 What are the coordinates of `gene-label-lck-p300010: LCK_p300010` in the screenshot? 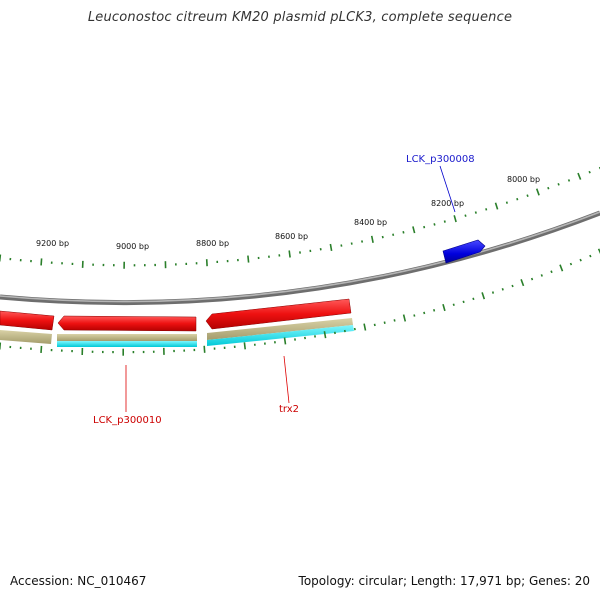 It's located at (127, 420).